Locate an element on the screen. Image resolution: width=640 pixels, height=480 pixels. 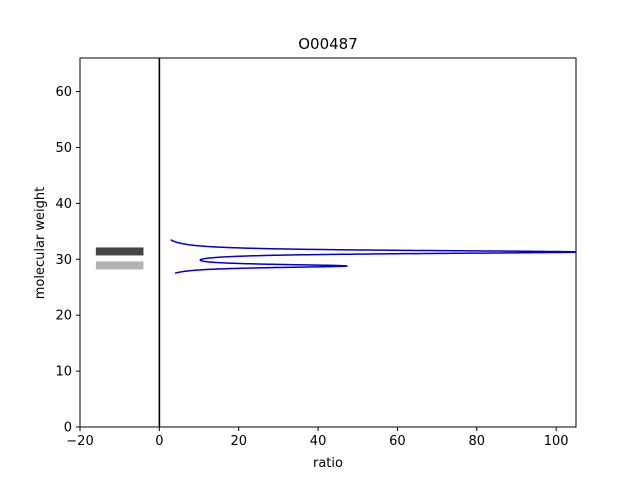
chart-title: O00487 is located at coordinates (328, 44).